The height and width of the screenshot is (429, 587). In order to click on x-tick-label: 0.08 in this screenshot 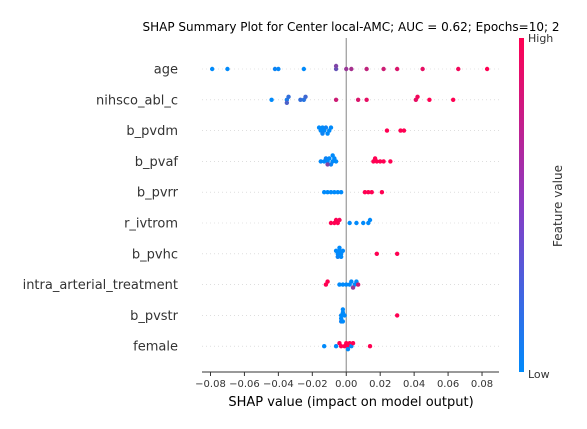, I will do `click(482, 384)`.